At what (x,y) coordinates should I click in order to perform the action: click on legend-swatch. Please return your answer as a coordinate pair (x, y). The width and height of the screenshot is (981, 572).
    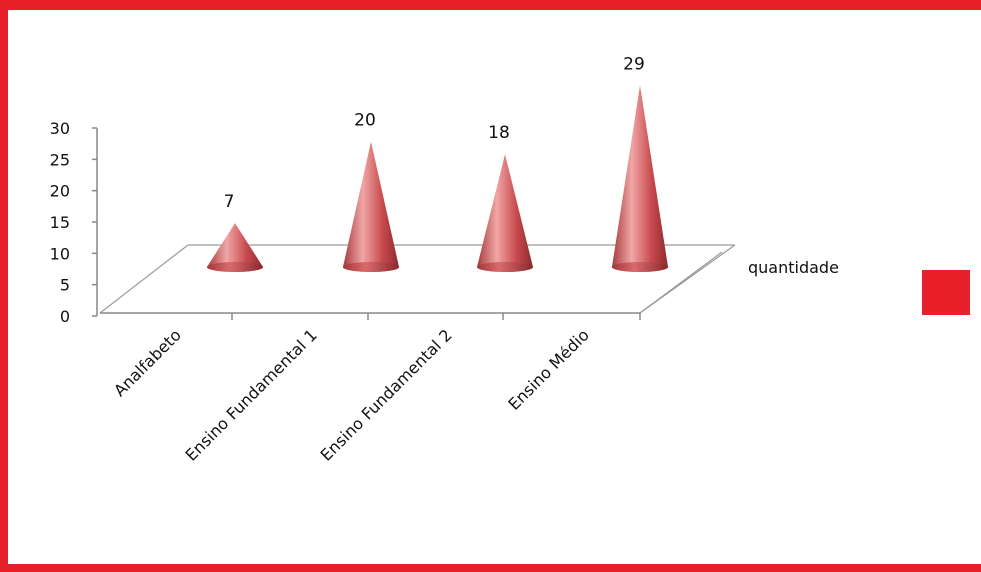
    Looking at the image, I should click on (946, 292).